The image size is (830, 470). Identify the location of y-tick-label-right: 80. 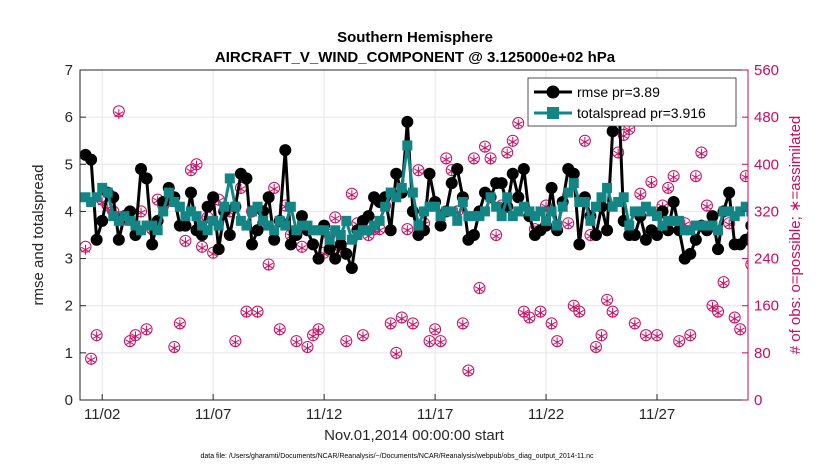
(762, 353).